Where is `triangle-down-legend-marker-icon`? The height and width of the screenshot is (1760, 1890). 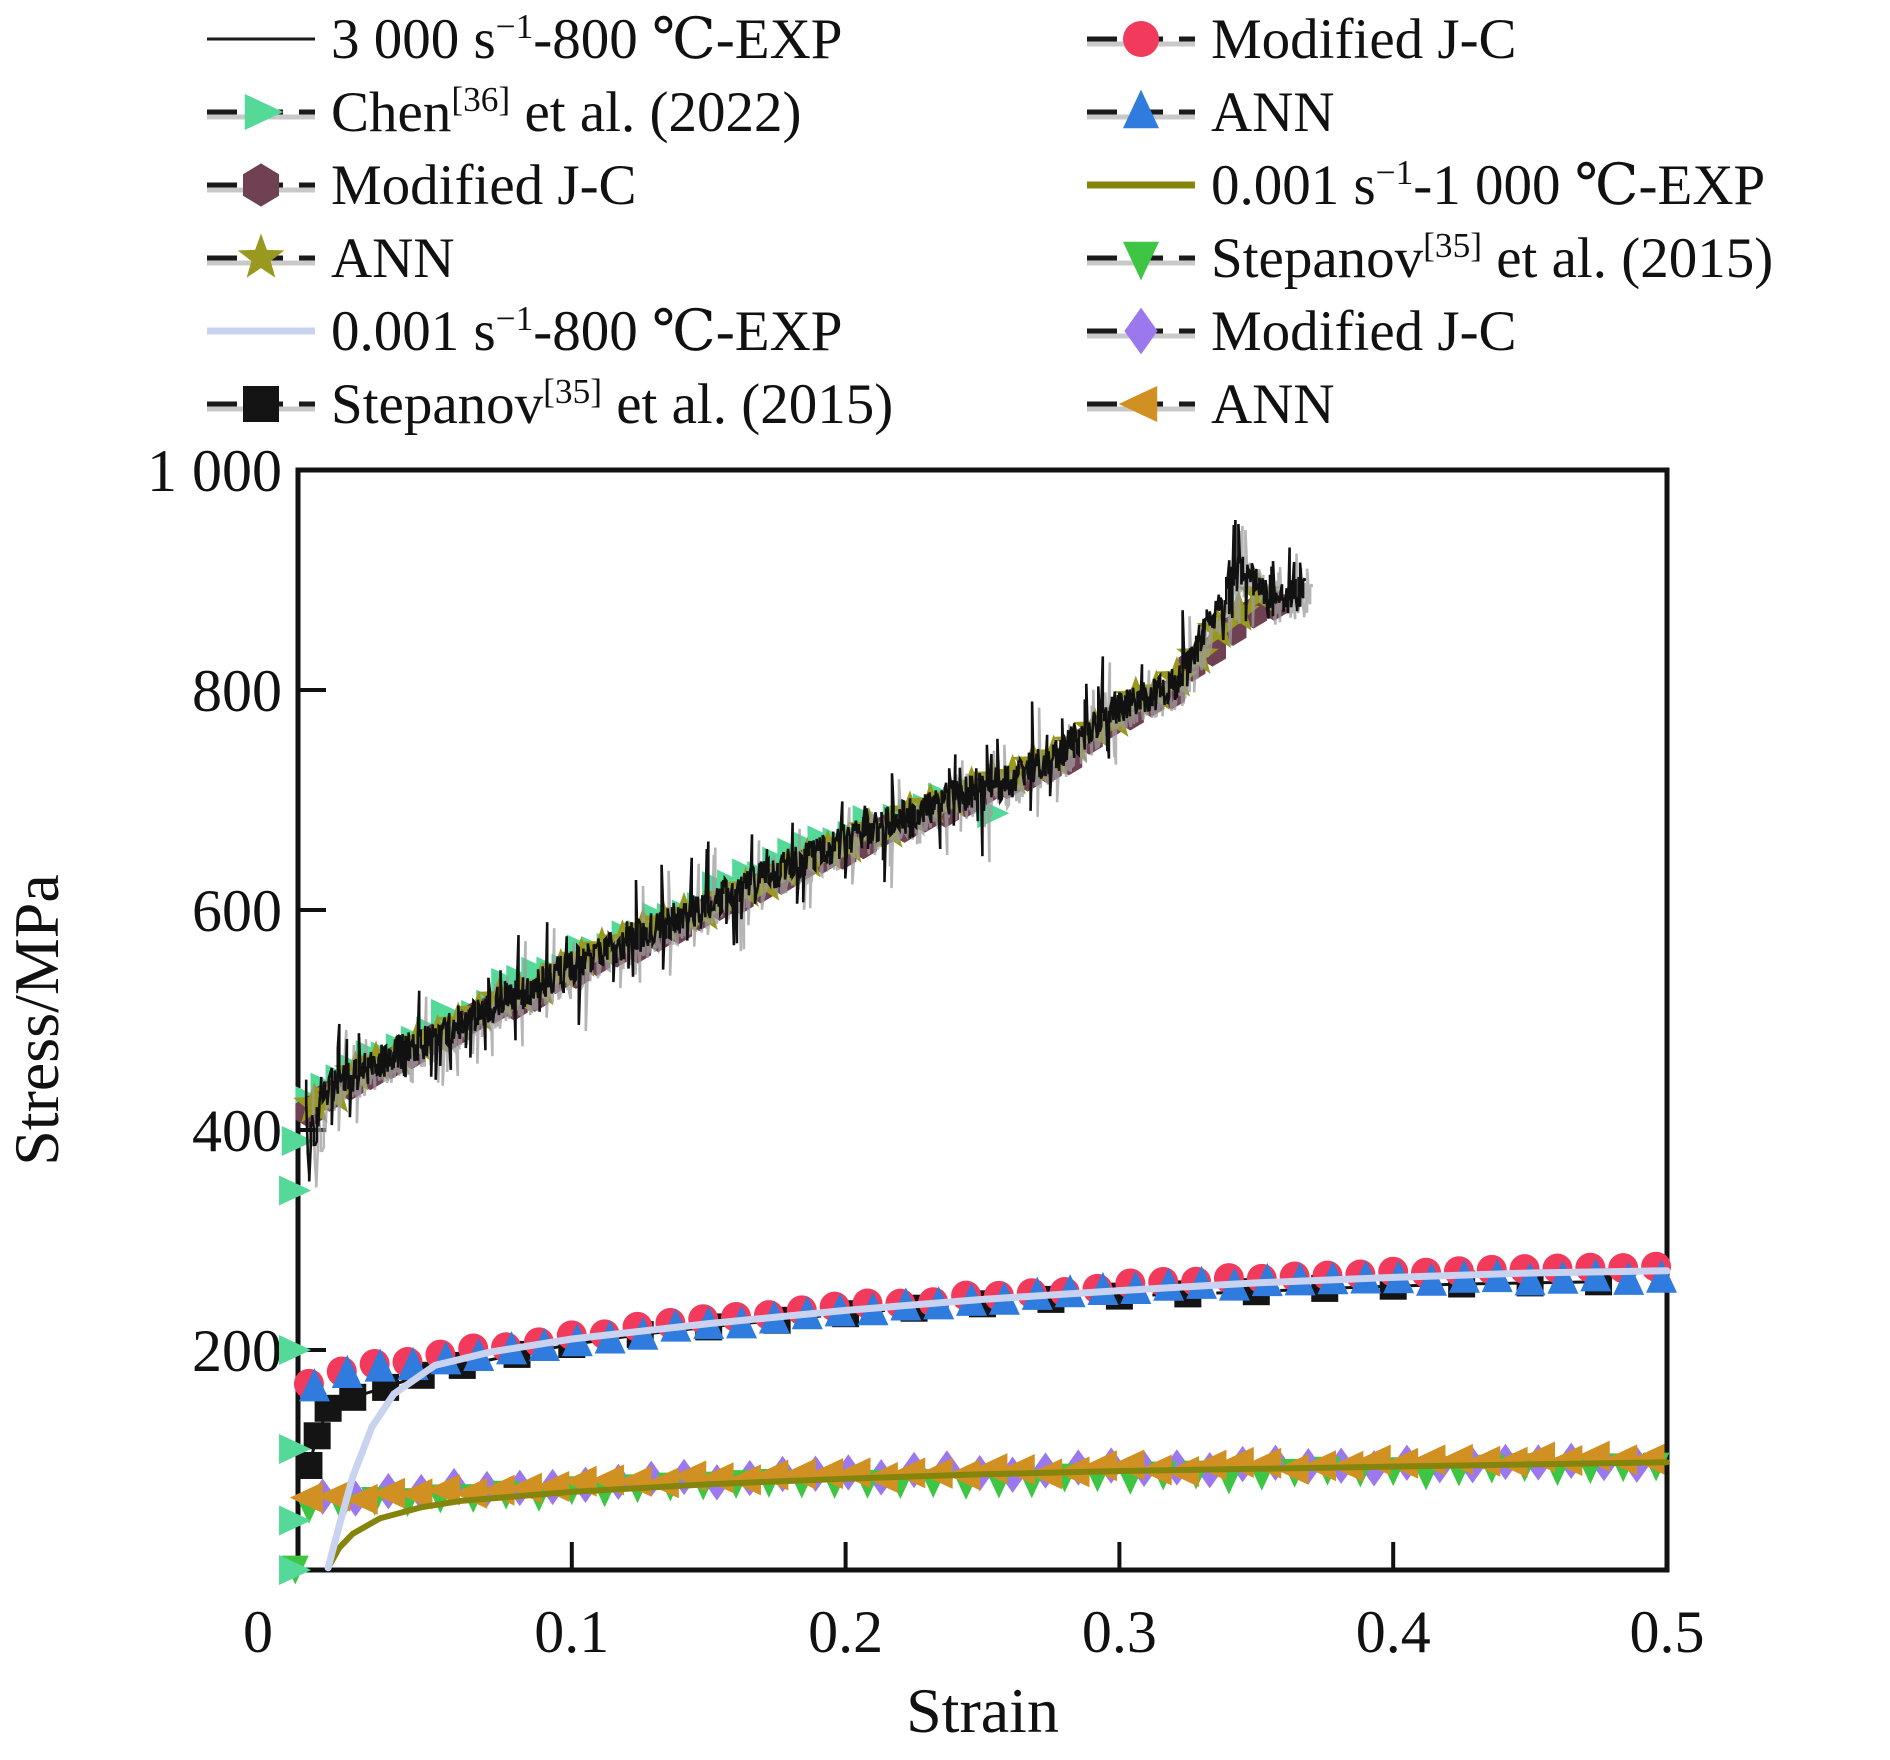
triangle-down-legend-marker-icon is located at coordinates (1141, 261).